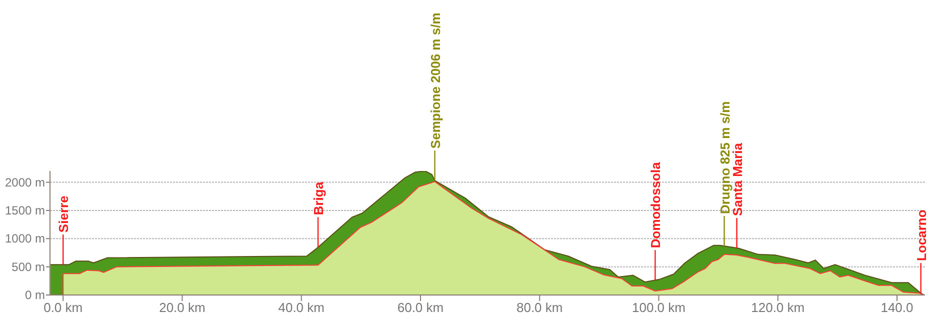  I want to click on ref-line-label: Domodossola, so click(656, 204).